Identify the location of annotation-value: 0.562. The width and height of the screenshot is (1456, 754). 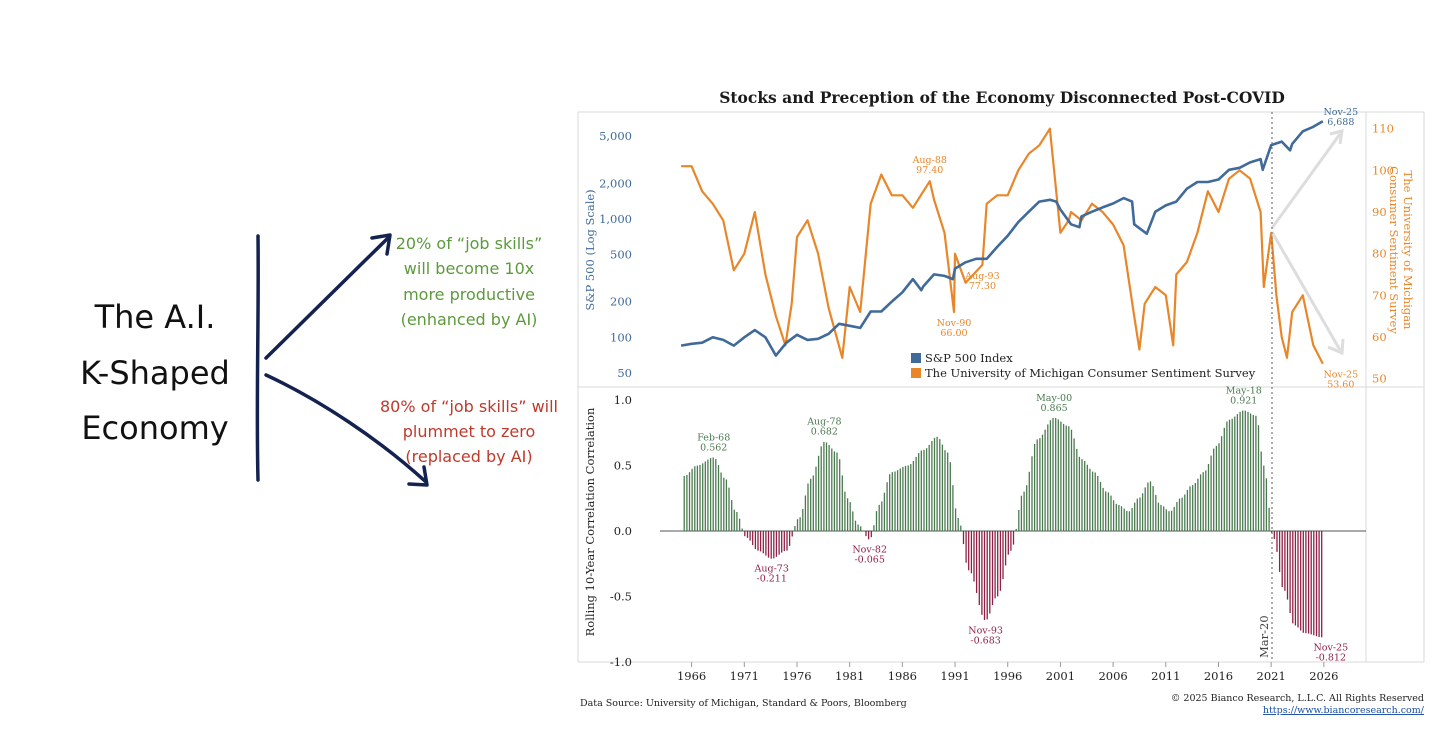
(713, 447).